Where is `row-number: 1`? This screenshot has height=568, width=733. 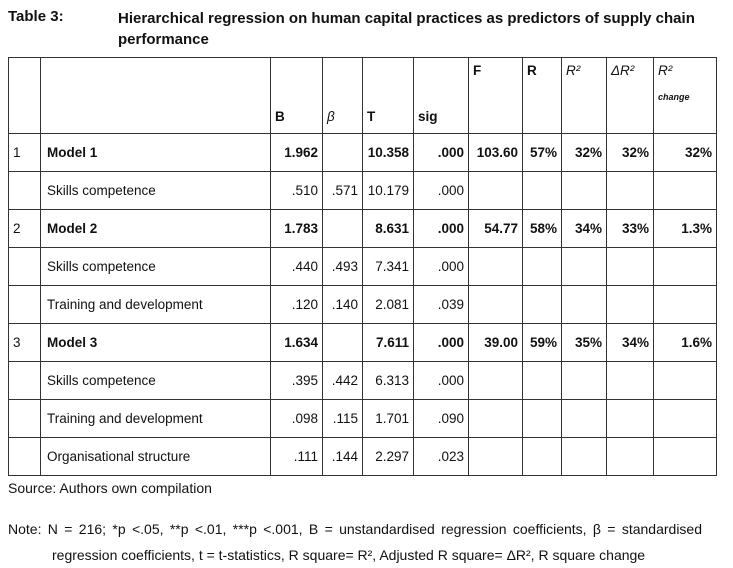
row-number: 1 is located at coordinates (24, 152).